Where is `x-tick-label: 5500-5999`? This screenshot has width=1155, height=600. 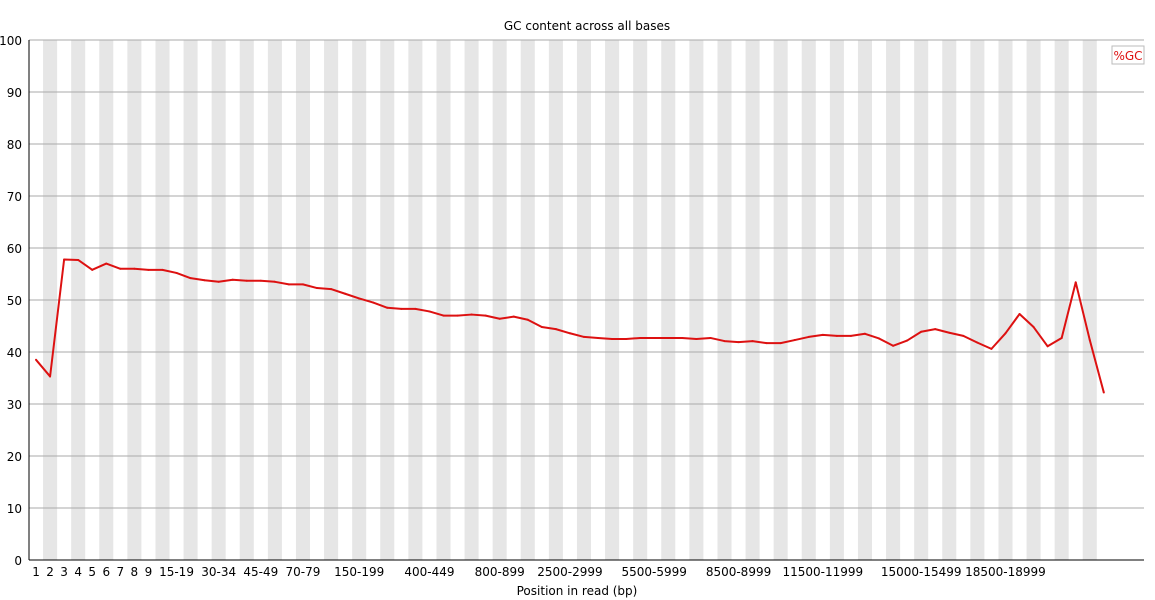 x-tick-label: 5500-5999 is located at coordinates (654, 572).